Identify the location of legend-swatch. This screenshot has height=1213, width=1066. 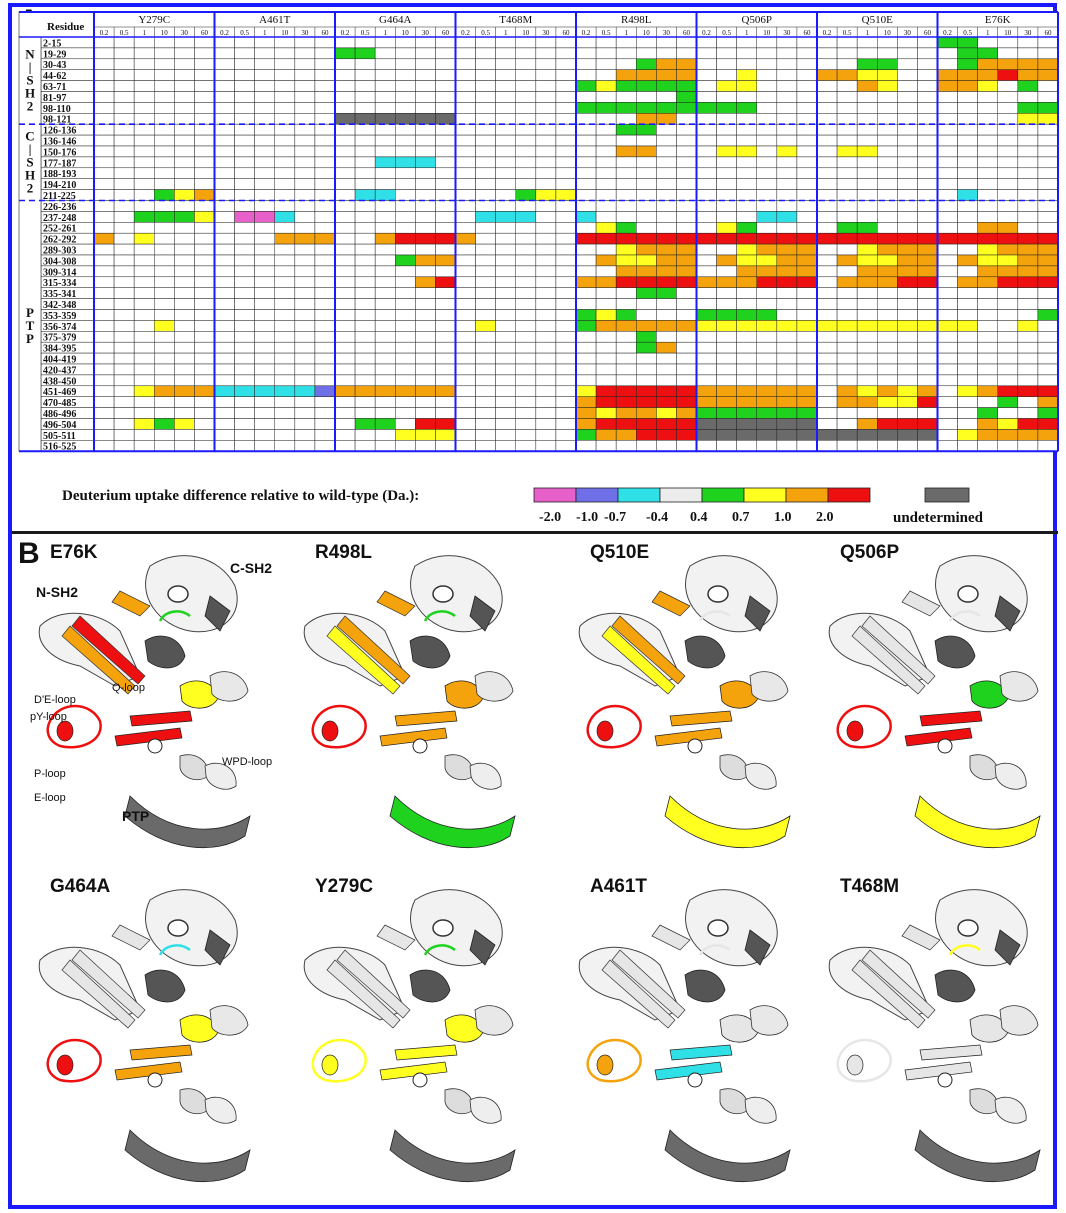
(807, 495).